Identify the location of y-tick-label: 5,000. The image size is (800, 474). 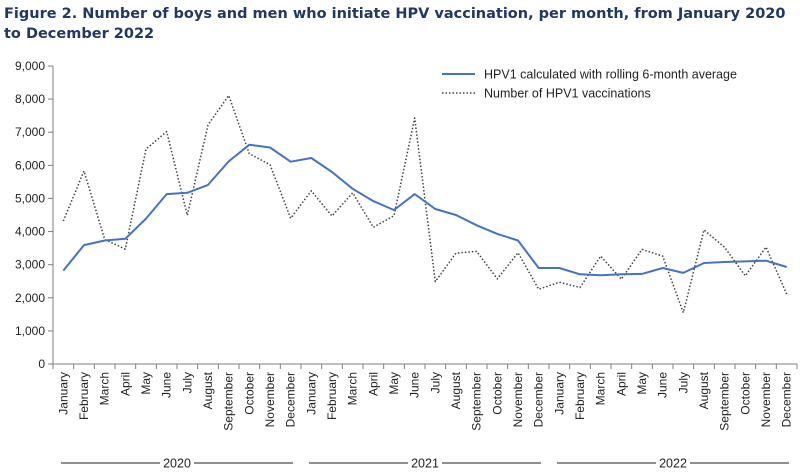
(30, 198).